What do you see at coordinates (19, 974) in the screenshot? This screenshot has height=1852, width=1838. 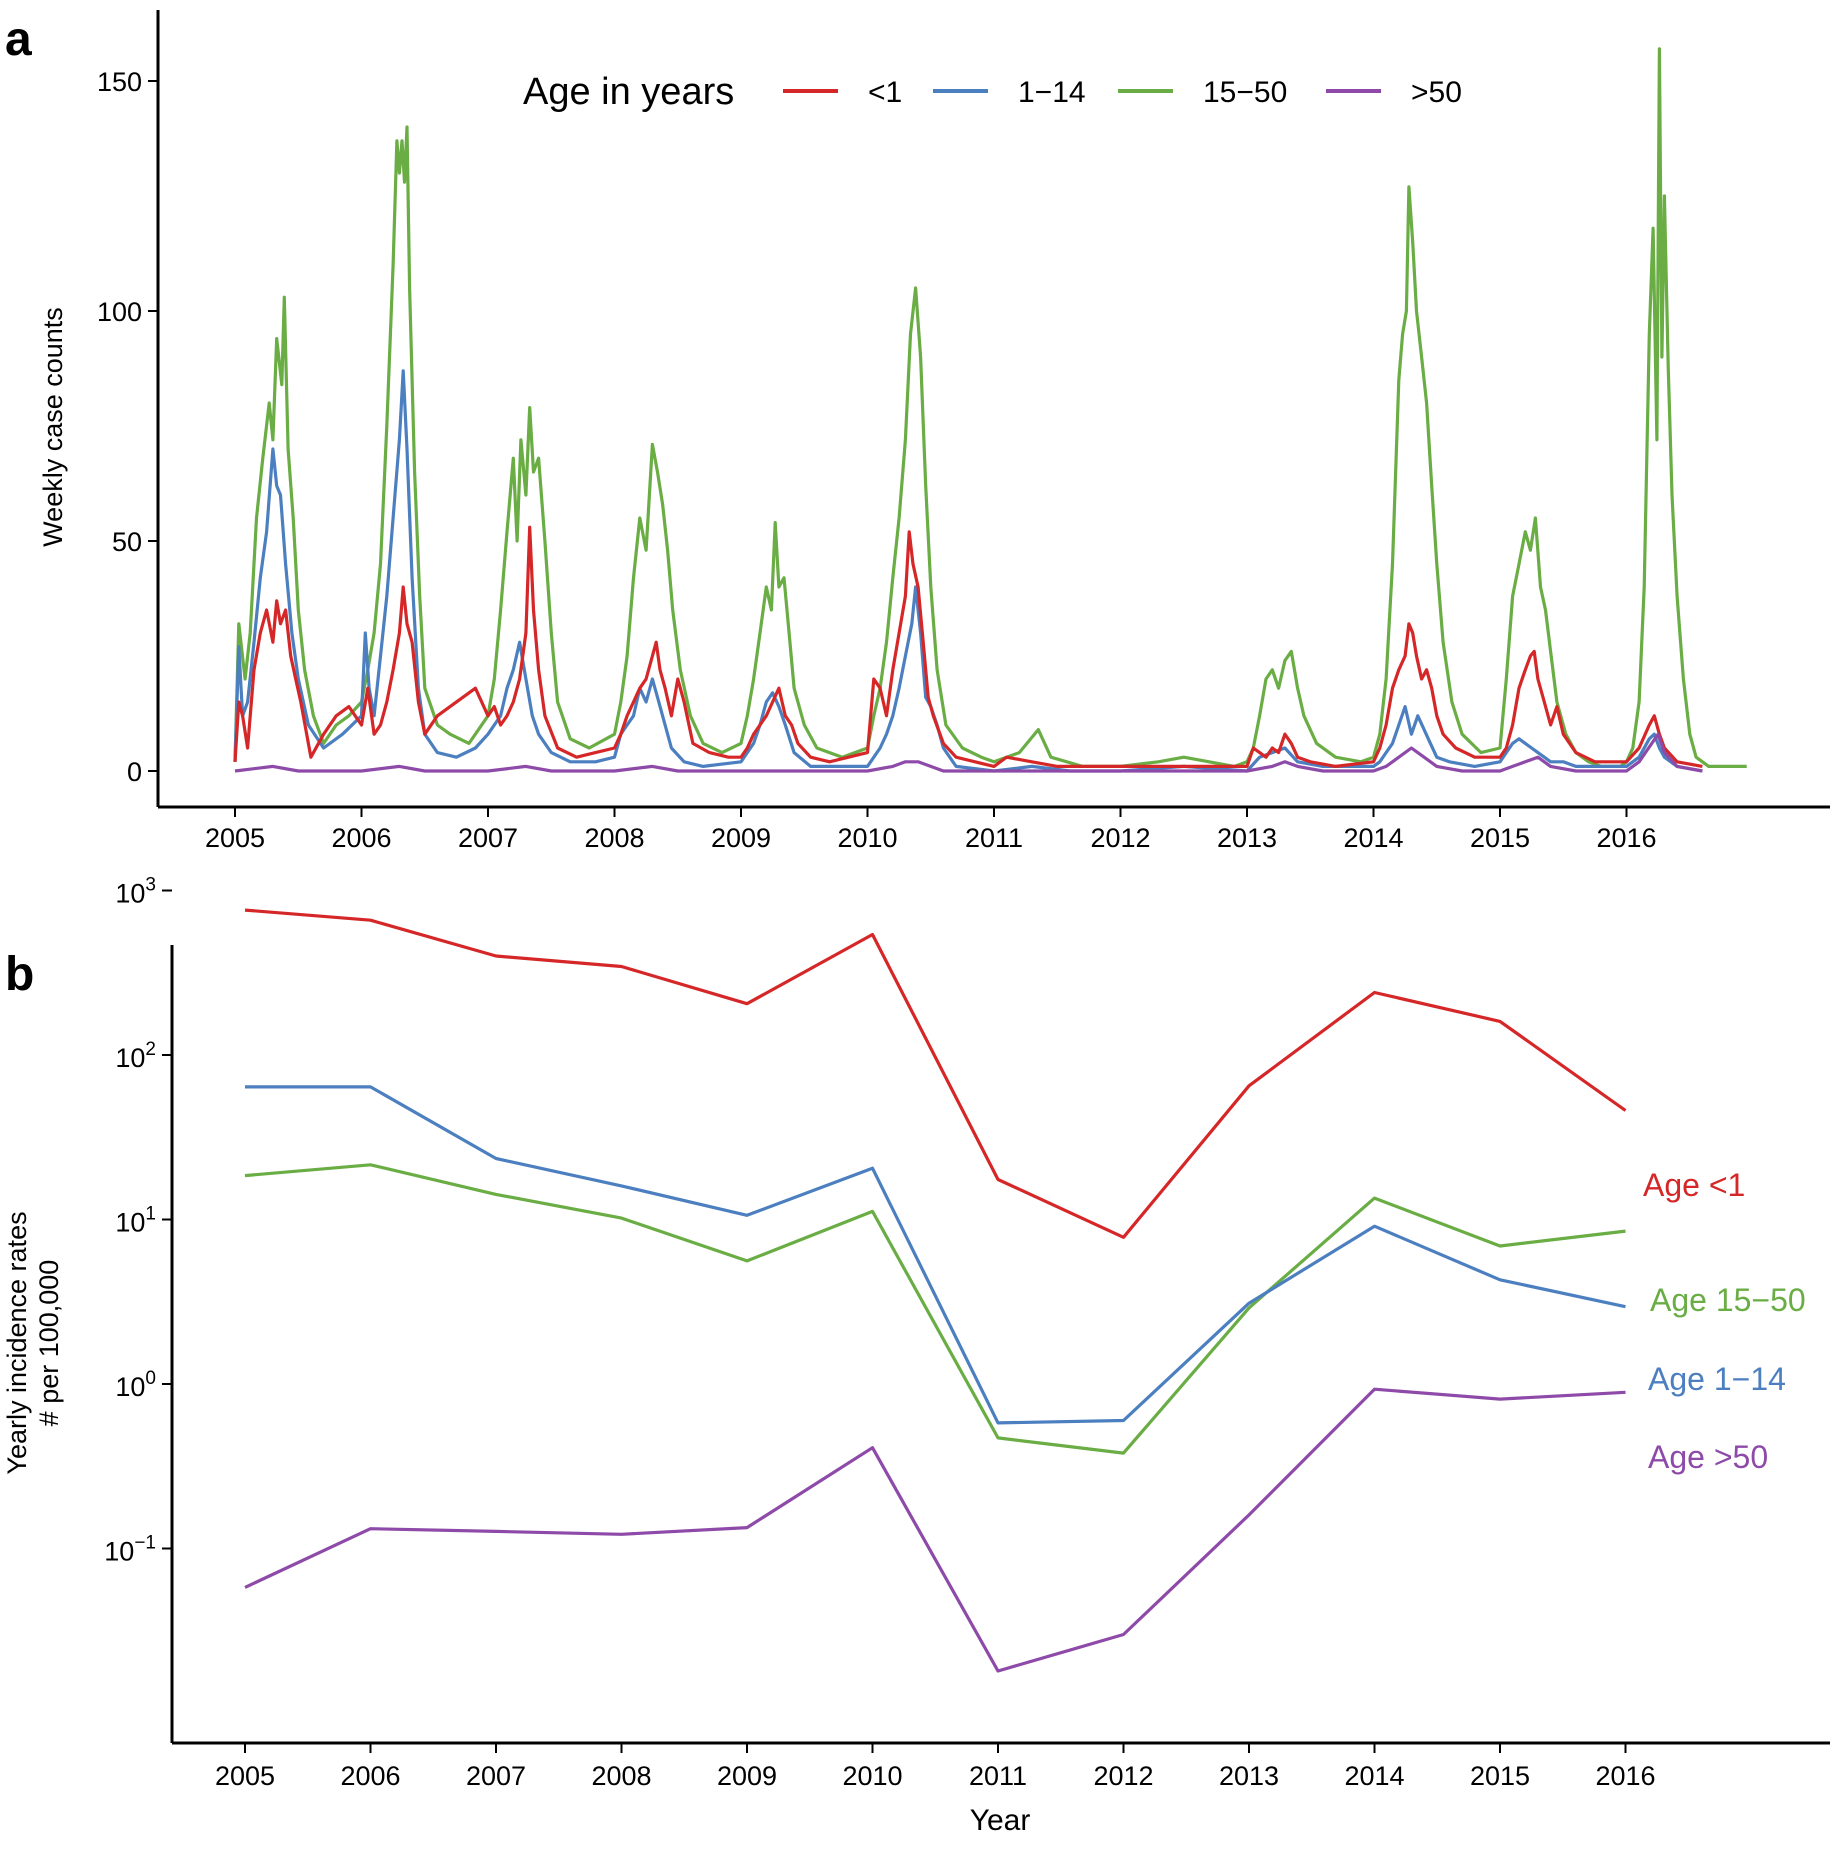 I see `panel-label-b: b` at bounding box center [19, 974].